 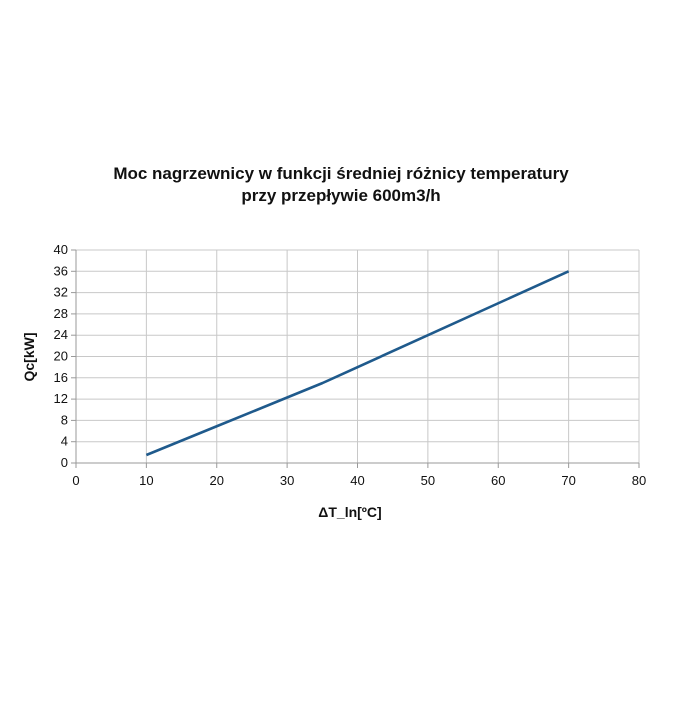 What do you see at coordinates (61, 334) in the screenshot?
I see `y-tick-label: 24` at bounding box center [61, 334].